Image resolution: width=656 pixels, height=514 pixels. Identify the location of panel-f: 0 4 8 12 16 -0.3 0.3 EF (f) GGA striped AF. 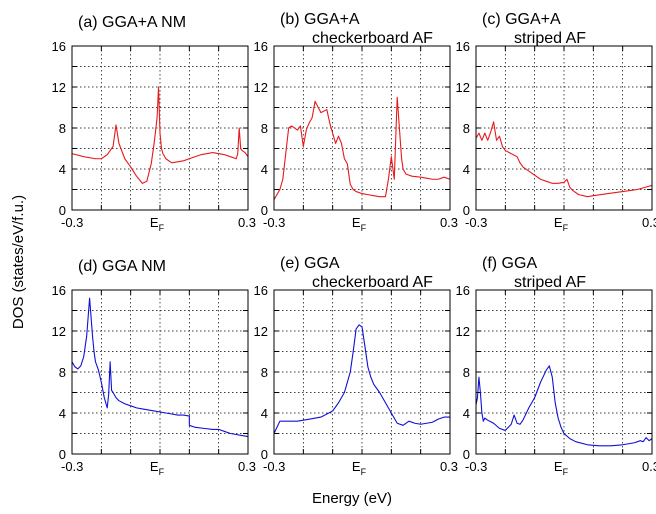
(556, 366).